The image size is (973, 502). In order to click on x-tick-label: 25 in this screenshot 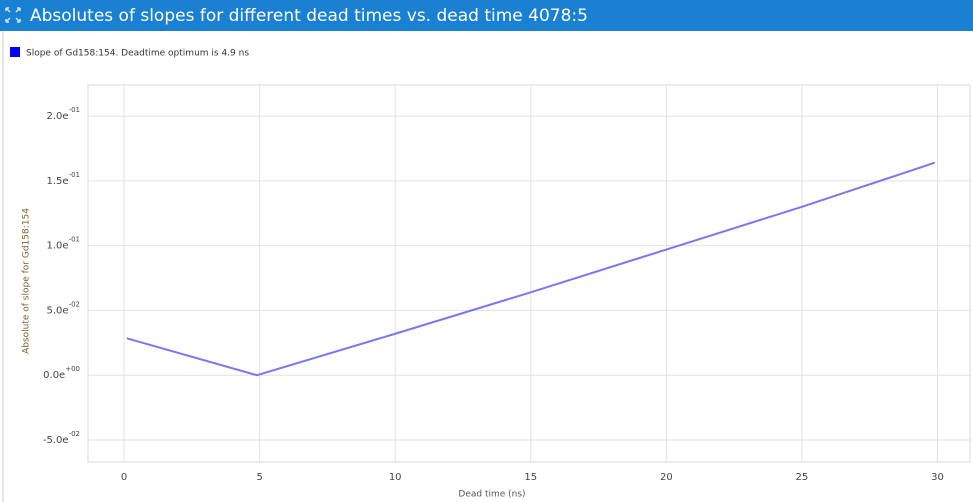, I will do `click(802, 477)`.